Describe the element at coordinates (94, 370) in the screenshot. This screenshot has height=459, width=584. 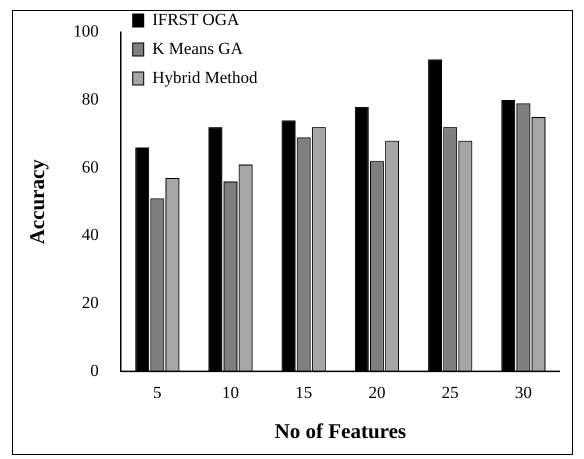
I see `y-tick-label: 0` at that location.